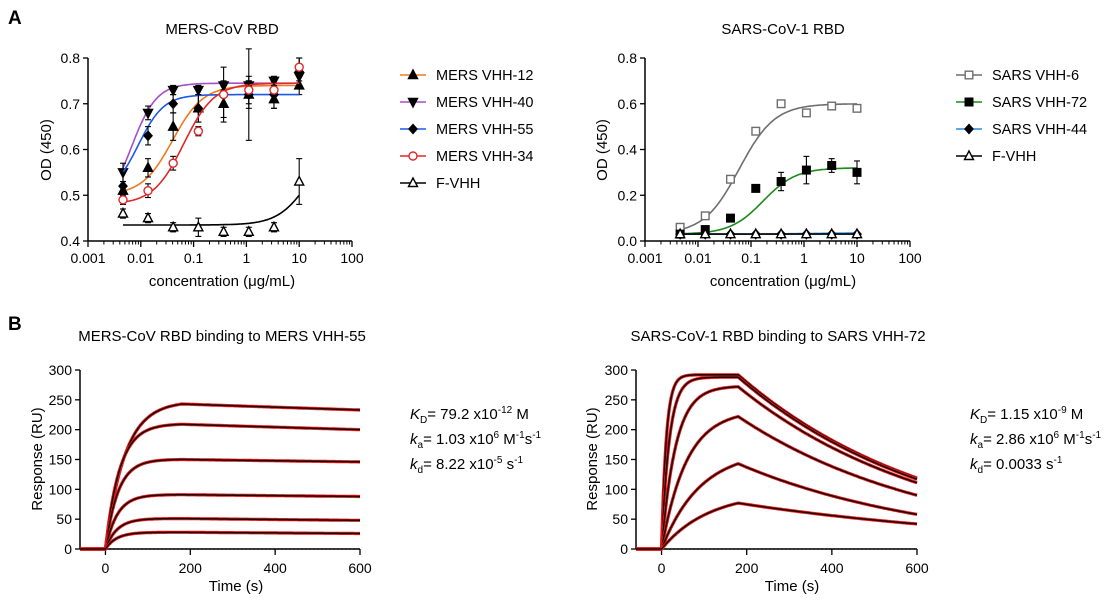 The width and height of the screenshot is (1119, 603). What do you see at coordinates (617, 370) in the screenshot?
I see `chart-4-ytick-label: 300` at bounding box center [617, 370].